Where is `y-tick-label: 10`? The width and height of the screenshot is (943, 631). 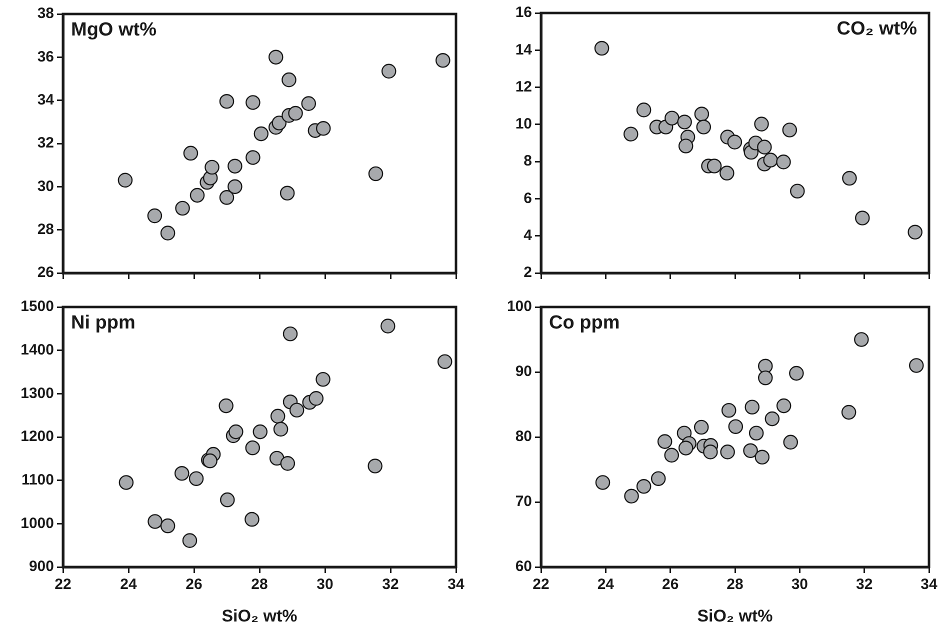
y-tick-label: 10 is located at coordinates (523, 124).